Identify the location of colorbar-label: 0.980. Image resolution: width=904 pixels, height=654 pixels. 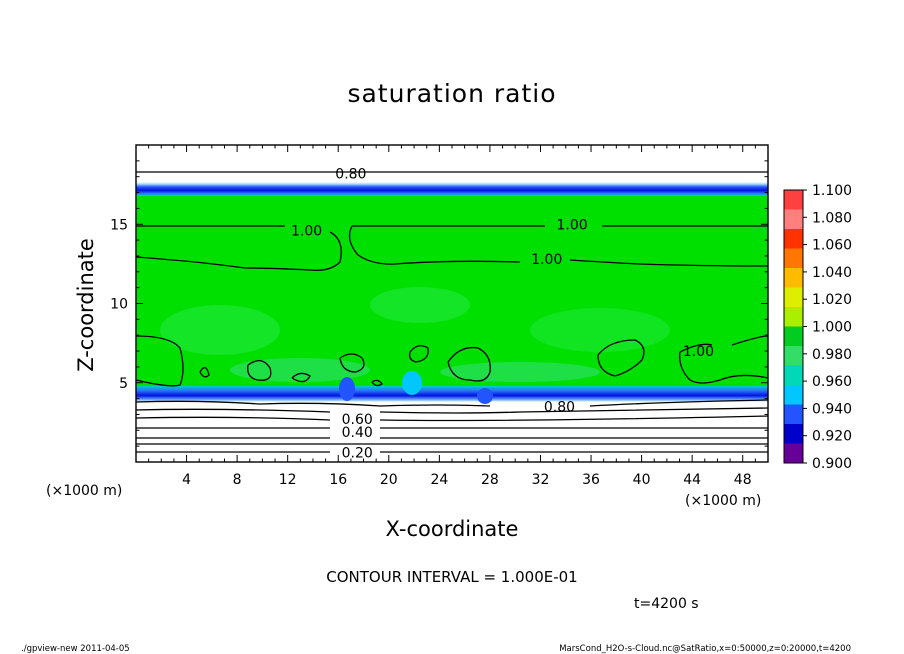
(832, 355).